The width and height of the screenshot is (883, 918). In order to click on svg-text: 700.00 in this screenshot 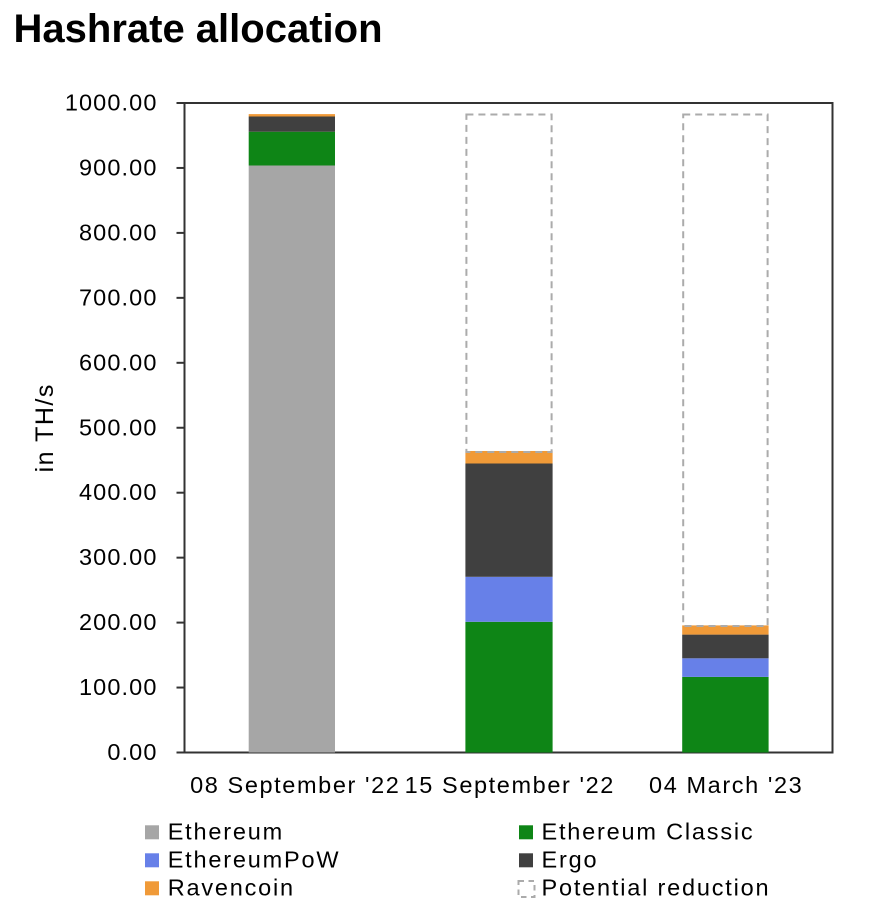, I will do `click(118, 297)`.